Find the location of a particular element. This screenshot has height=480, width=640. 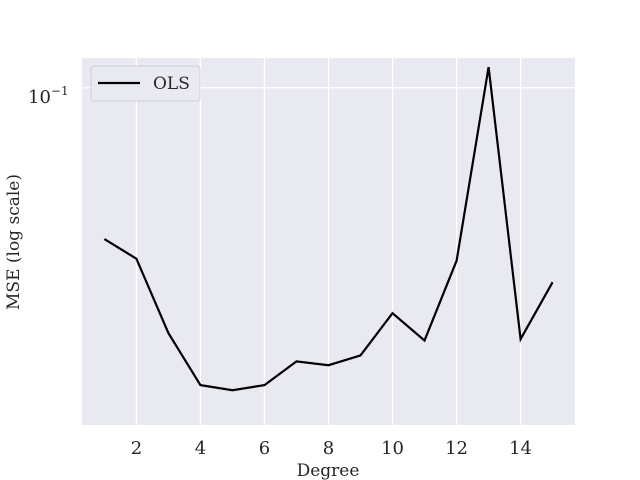

legend: OLS is located at coordinates (145, 83).